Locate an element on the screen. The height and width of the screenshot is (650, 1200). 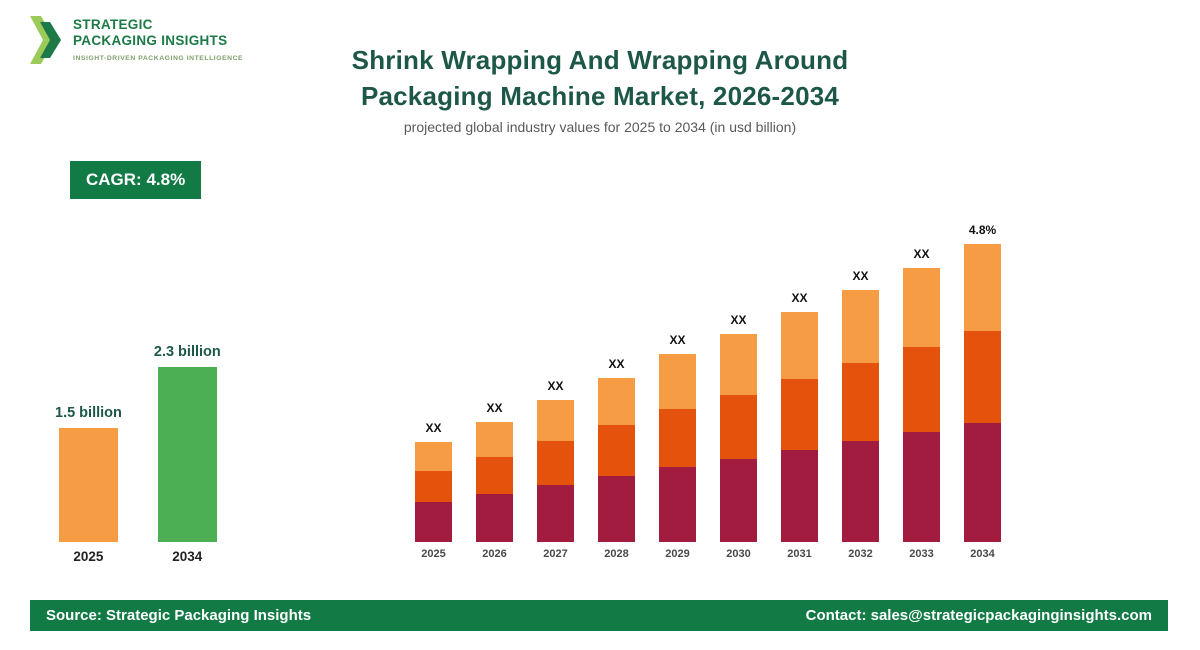
page-title-line1: Shrink Wrapping And Wrapping Around is located at coordinates (600, 60).